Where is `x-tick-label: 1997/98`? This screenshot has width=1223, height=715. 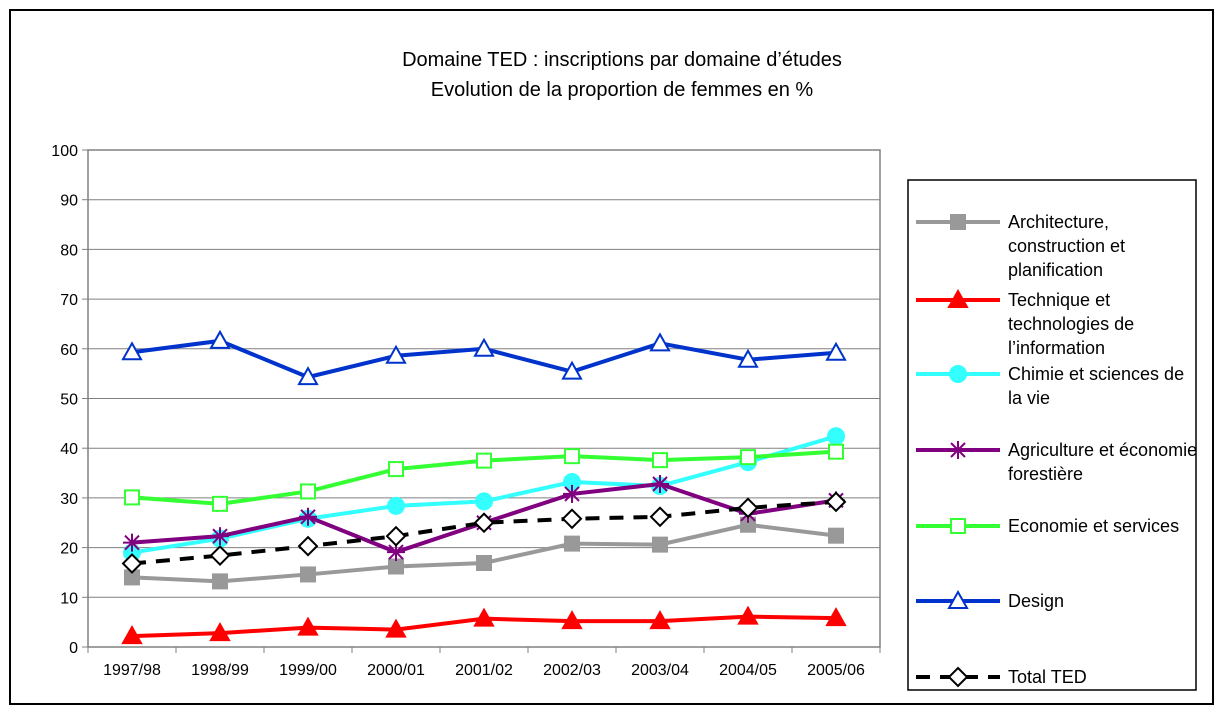
x-tick-label: 1997/98 is located at coordinates (132, 670).